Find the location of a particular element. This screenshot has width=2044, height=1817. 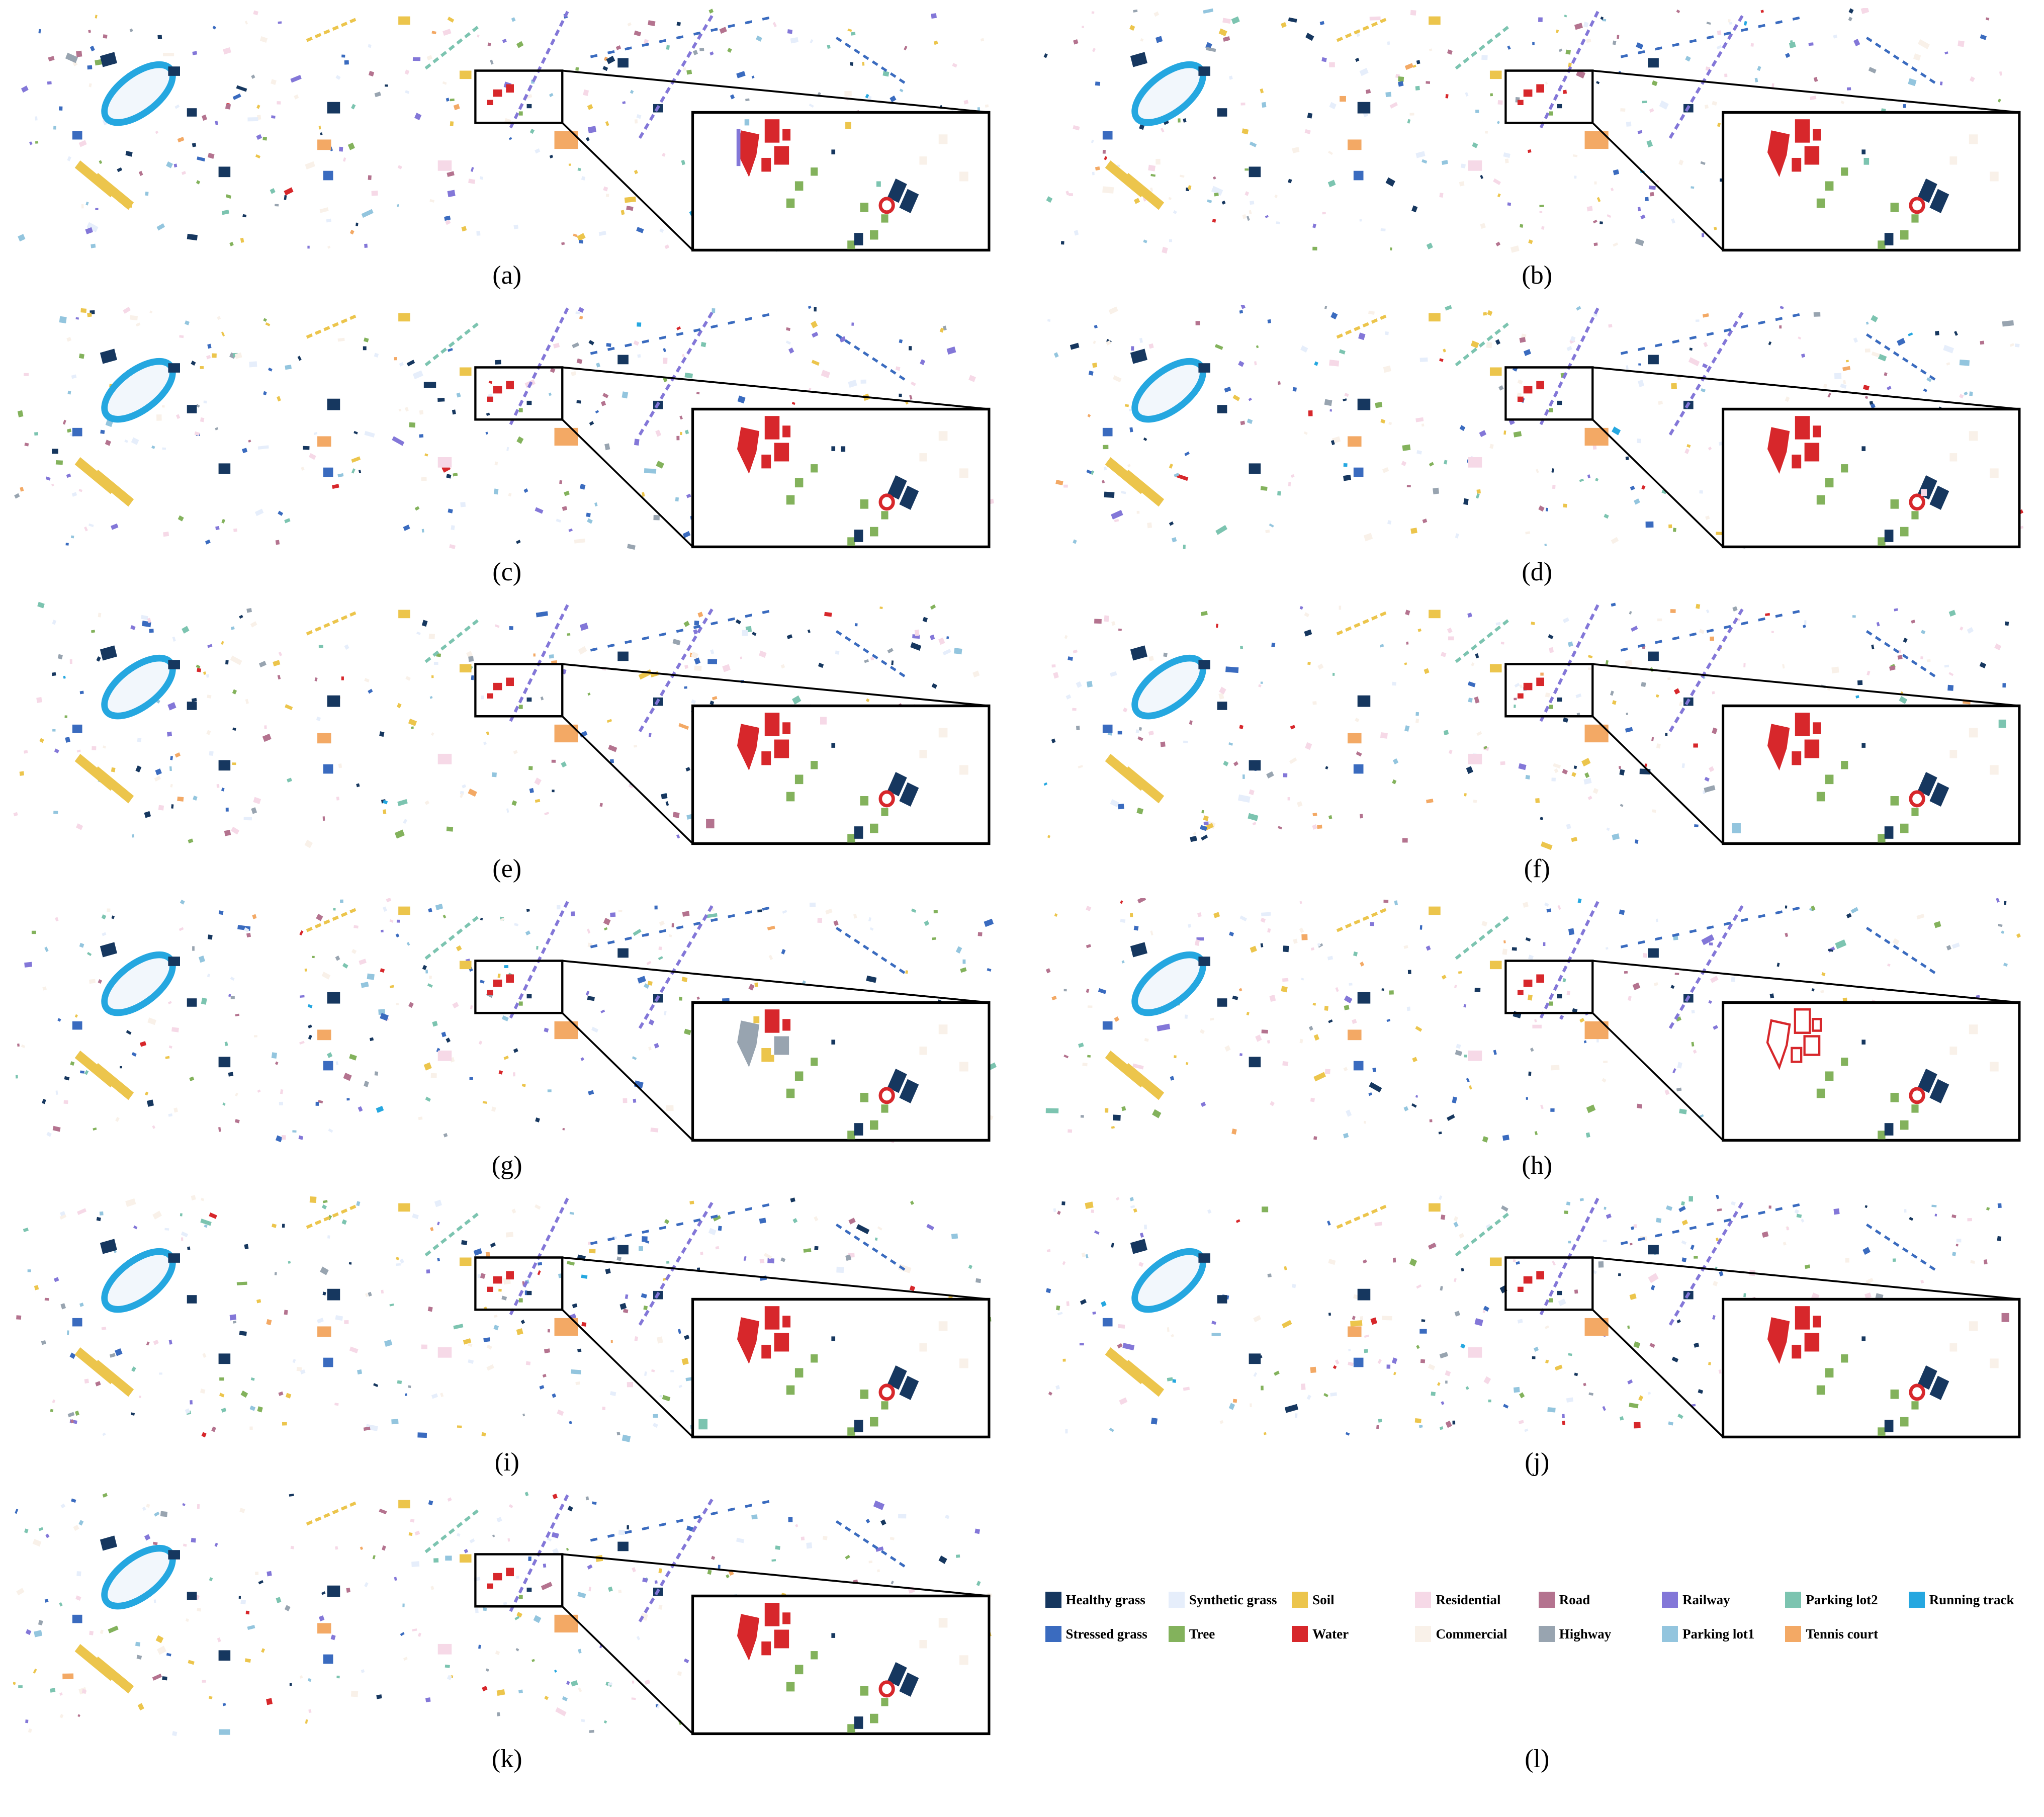

legend-item-parking_lot2: Parking lot2 is located at coordinates (1845, 1600).